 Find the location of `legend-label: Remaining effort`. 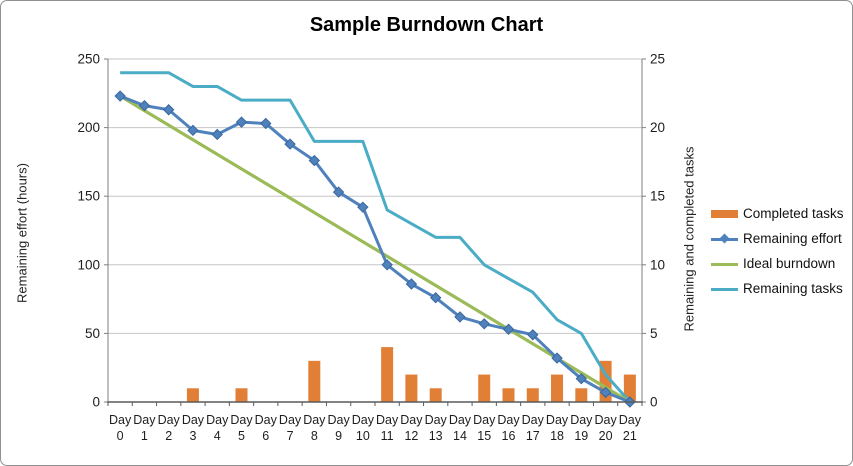

legend-label: Remaining effort is located at coordinates (792, 238).